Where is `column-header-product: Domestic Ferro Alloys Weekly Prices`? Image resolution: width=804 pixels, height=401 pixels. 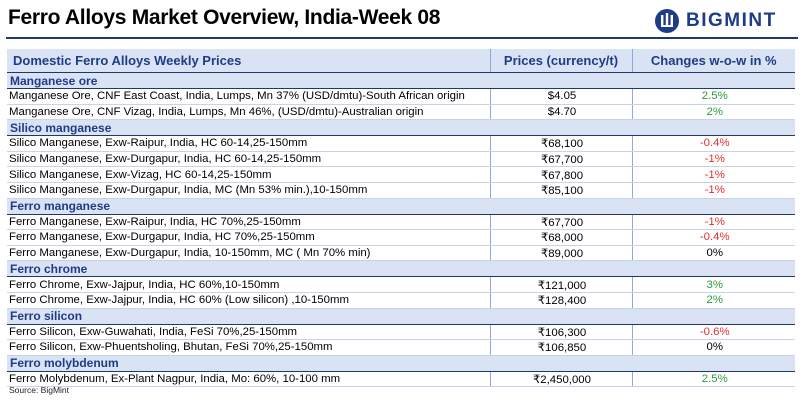 column-header-product: Domestic Ferro Alloys Weekly Prices is located at coordinates (249, 61).